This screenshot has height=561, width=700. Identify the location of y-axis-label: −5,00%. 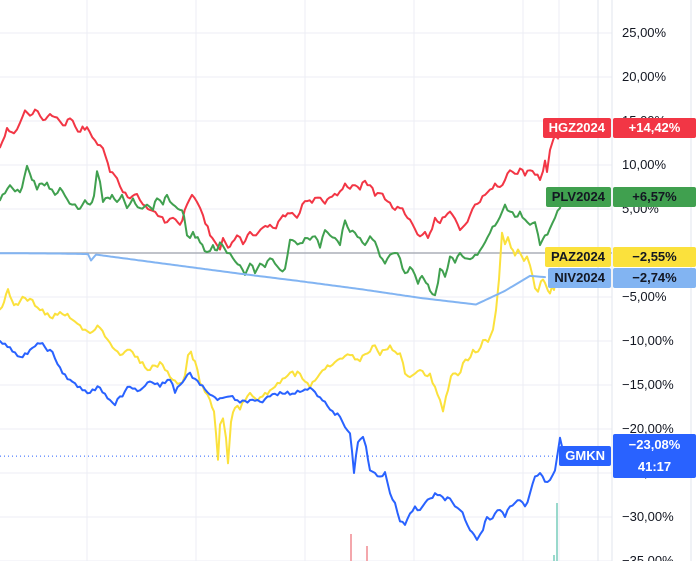
(644, 296).